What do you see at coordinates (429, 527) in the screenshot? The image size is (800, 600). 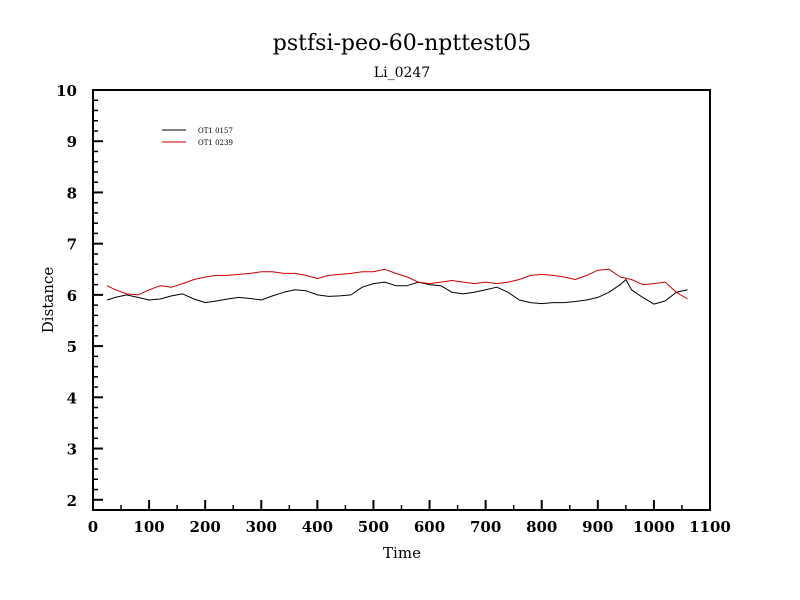 I see `x-tick-label: 600` at bounding box center [429, 527].